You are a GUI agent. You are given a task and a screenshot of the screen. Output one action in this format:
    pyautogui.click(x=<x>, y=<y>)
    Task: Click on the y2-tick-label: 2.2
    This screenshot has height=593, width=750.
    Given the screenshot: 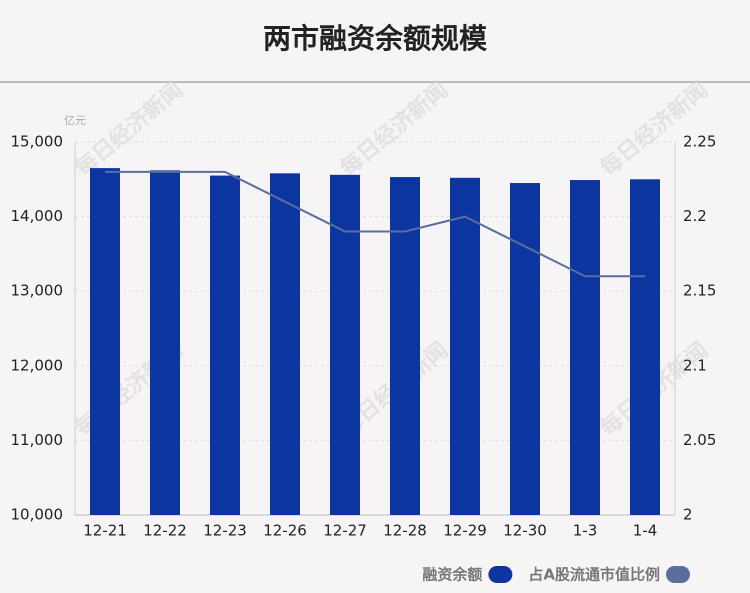 What is the action you would take?
    pyautogui.click(x=695, y=216)
    